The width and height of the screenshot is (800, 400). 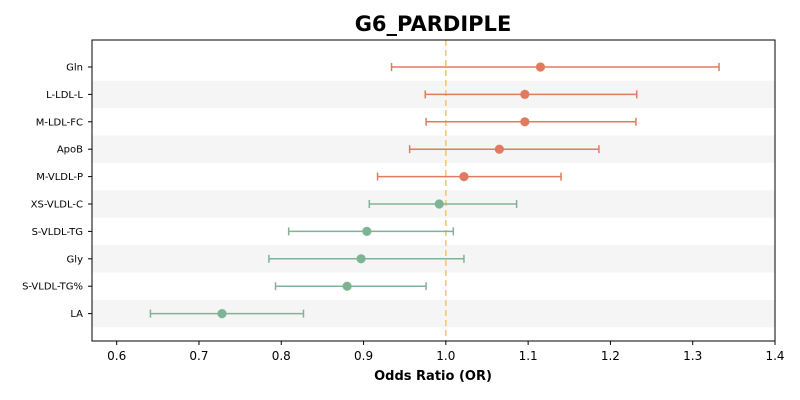 What do you see at coordinates (433, 376) in the screenshot?
I see `x-axis-label: Odds Ratio (OR)` at bounding box center [433, 376].